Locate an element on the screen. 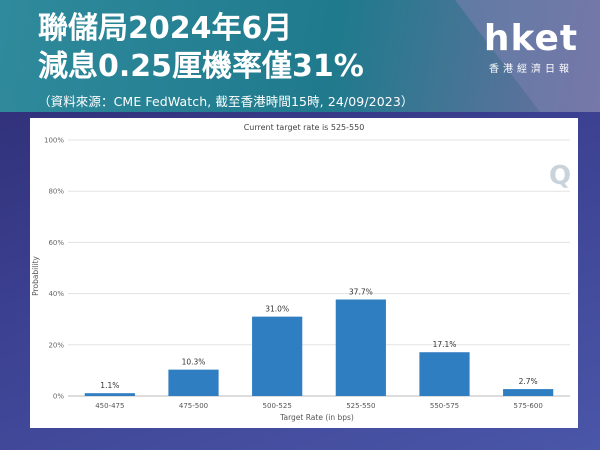 Image resolution: width=600 pixels, height=450 pixels. x-tick-label: 575-600 is located at coordinates (528, 406).